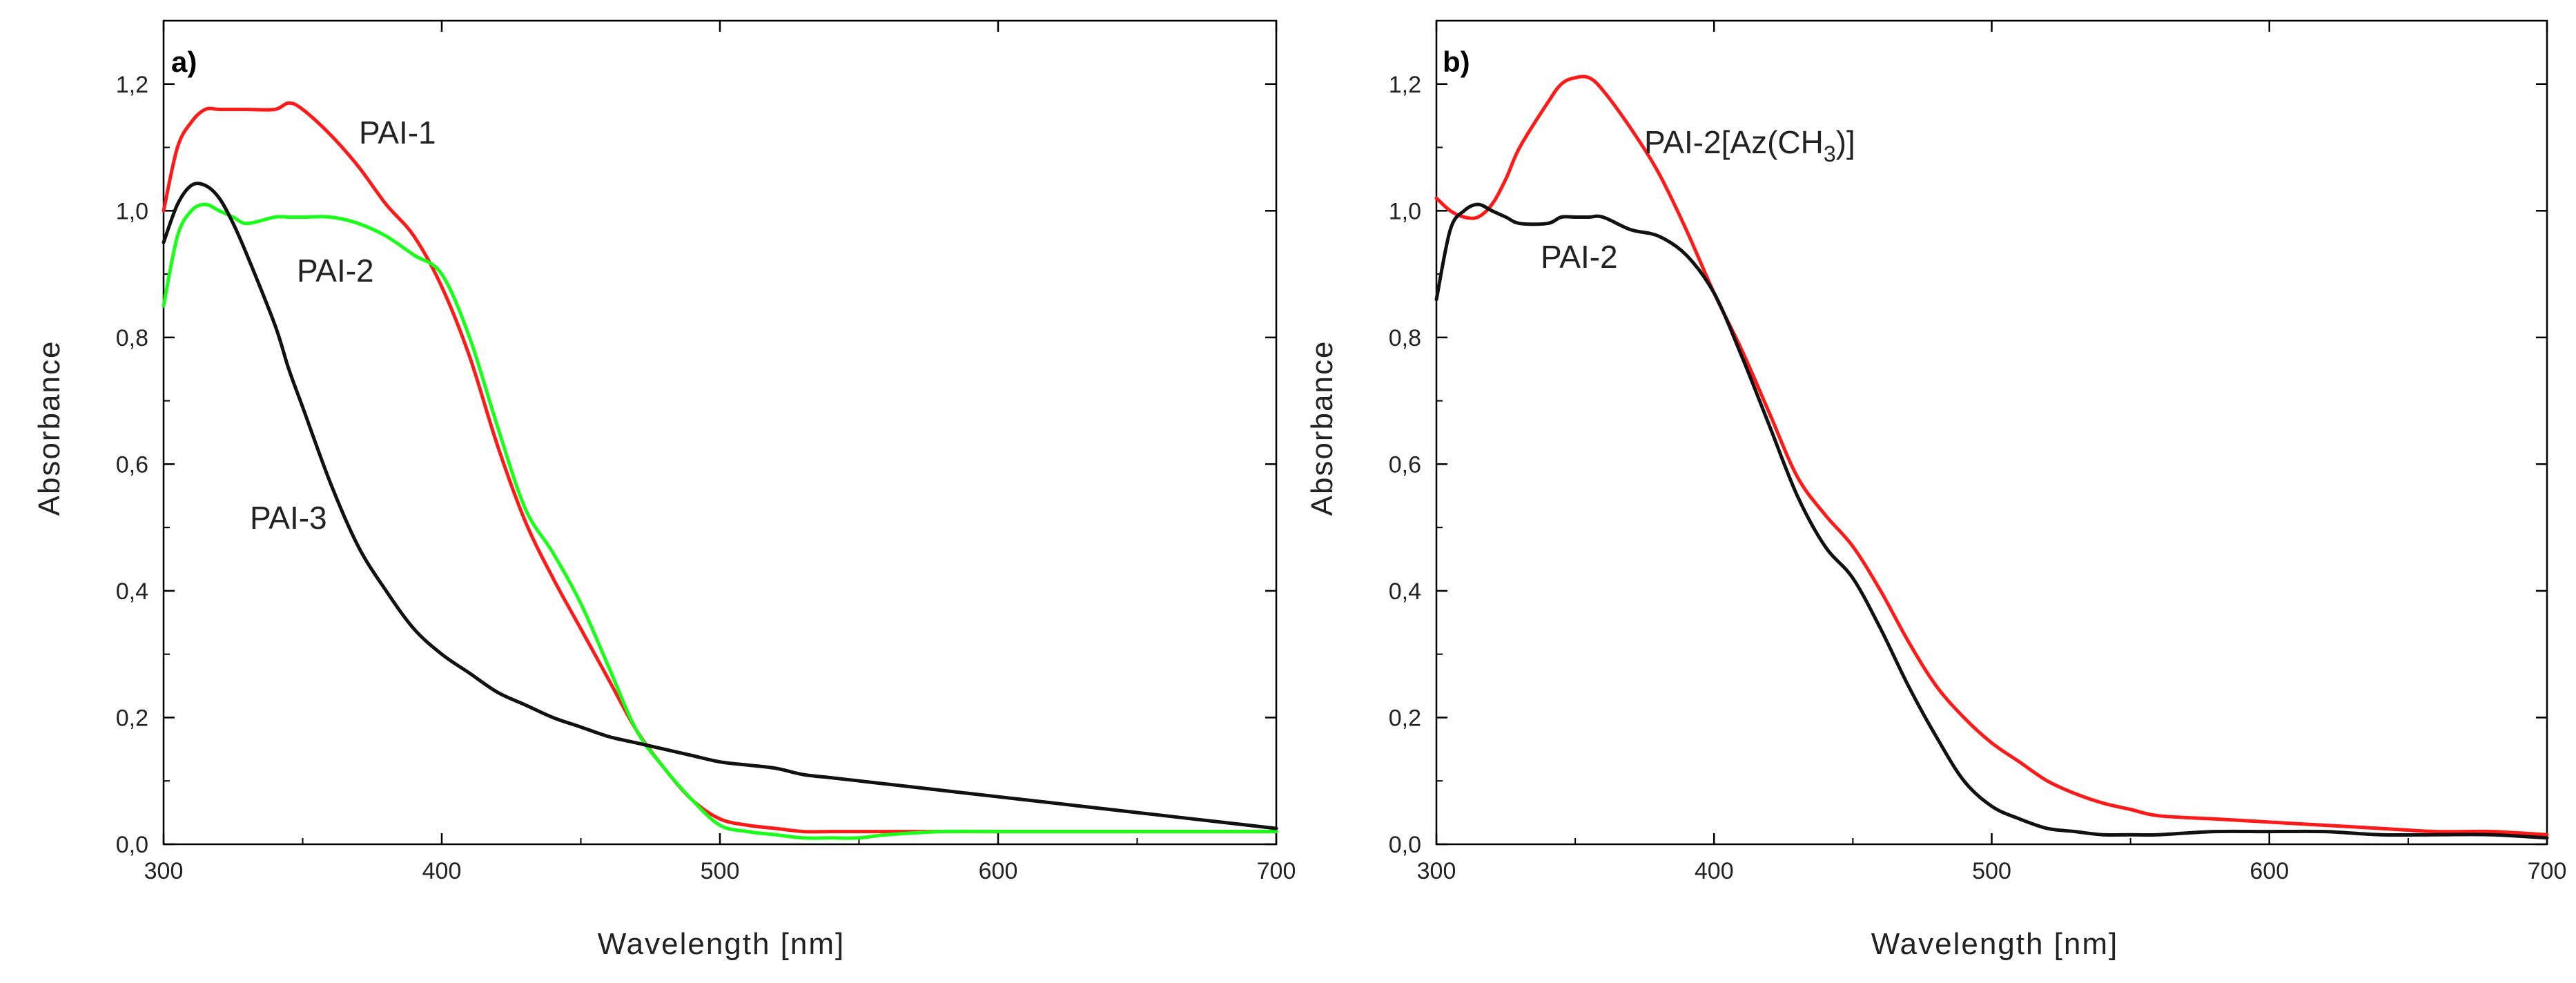 The height and width of the screenshot is (983, 2576). Describe the element at coordinates (1405, 845) in the screenshot. I see `y-tick-label-b: 0,0` at that location.